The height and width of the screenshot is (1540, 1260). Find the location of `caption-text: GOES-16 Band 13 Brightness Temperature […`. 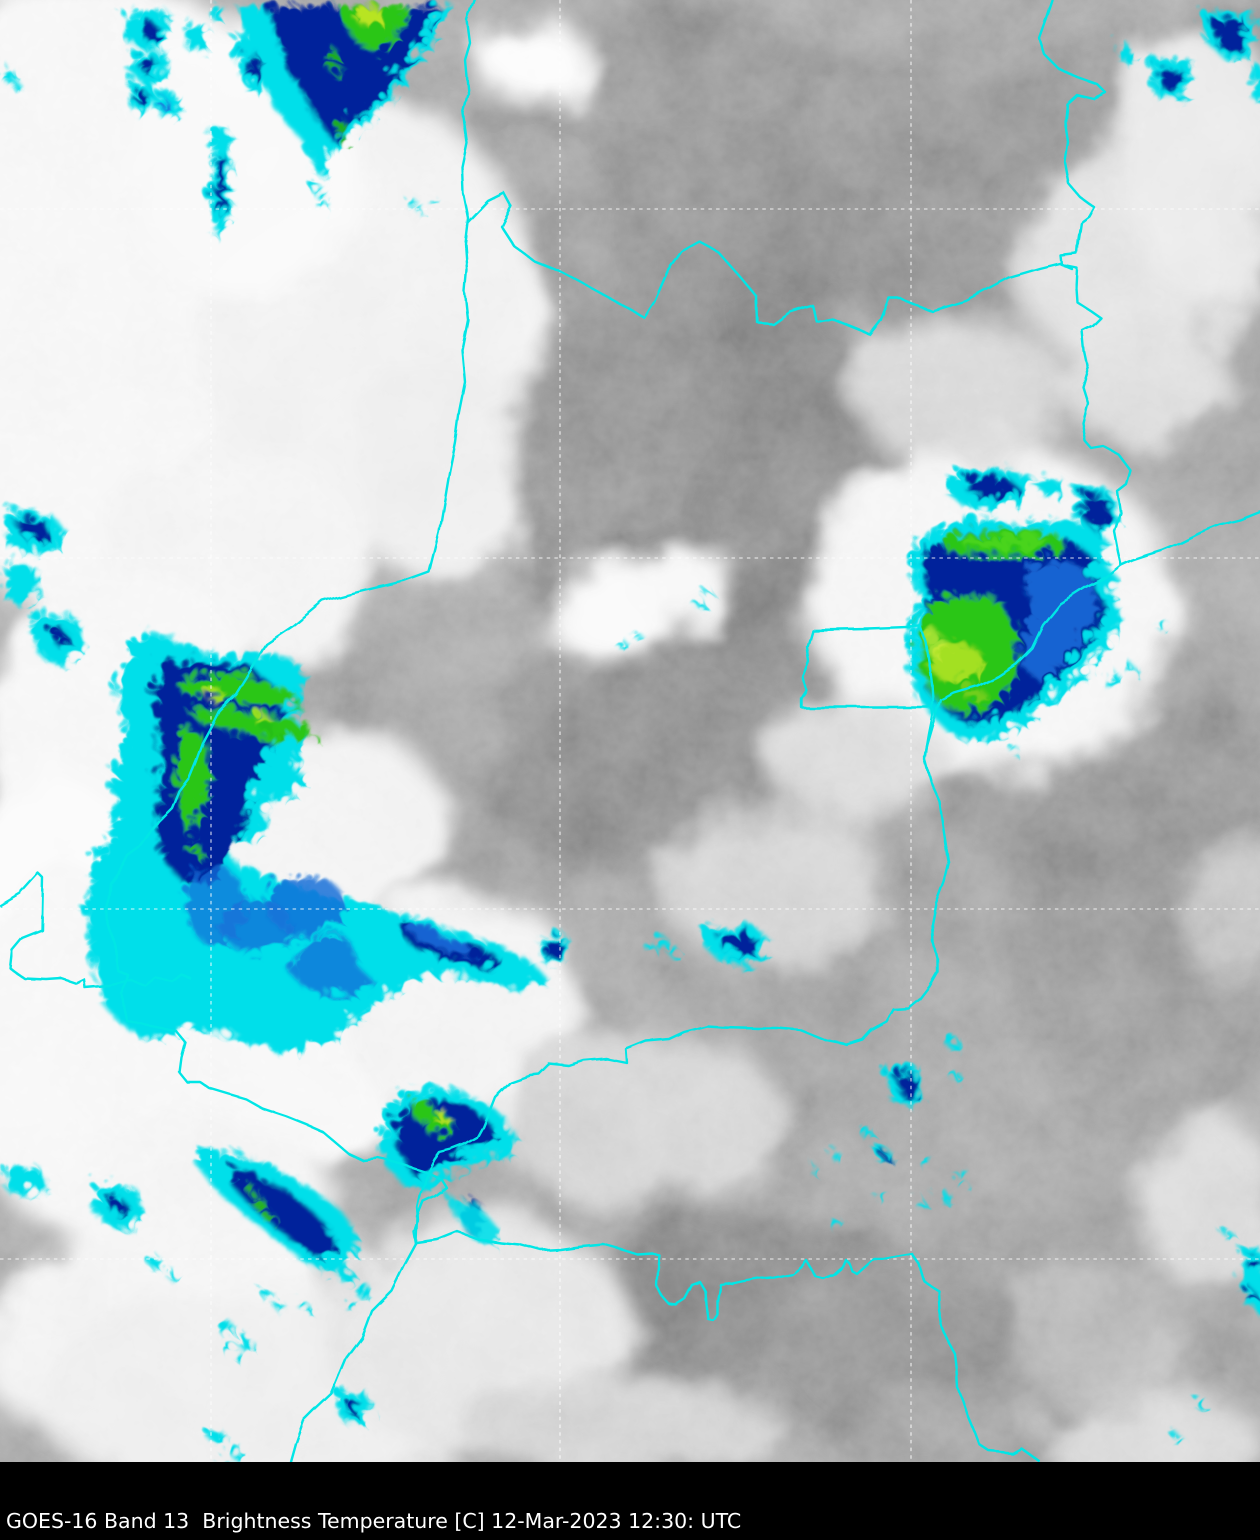

caption-text: GOES-16 Band 13 Brightness Temperature [… is located at coordinates (374, 1521).